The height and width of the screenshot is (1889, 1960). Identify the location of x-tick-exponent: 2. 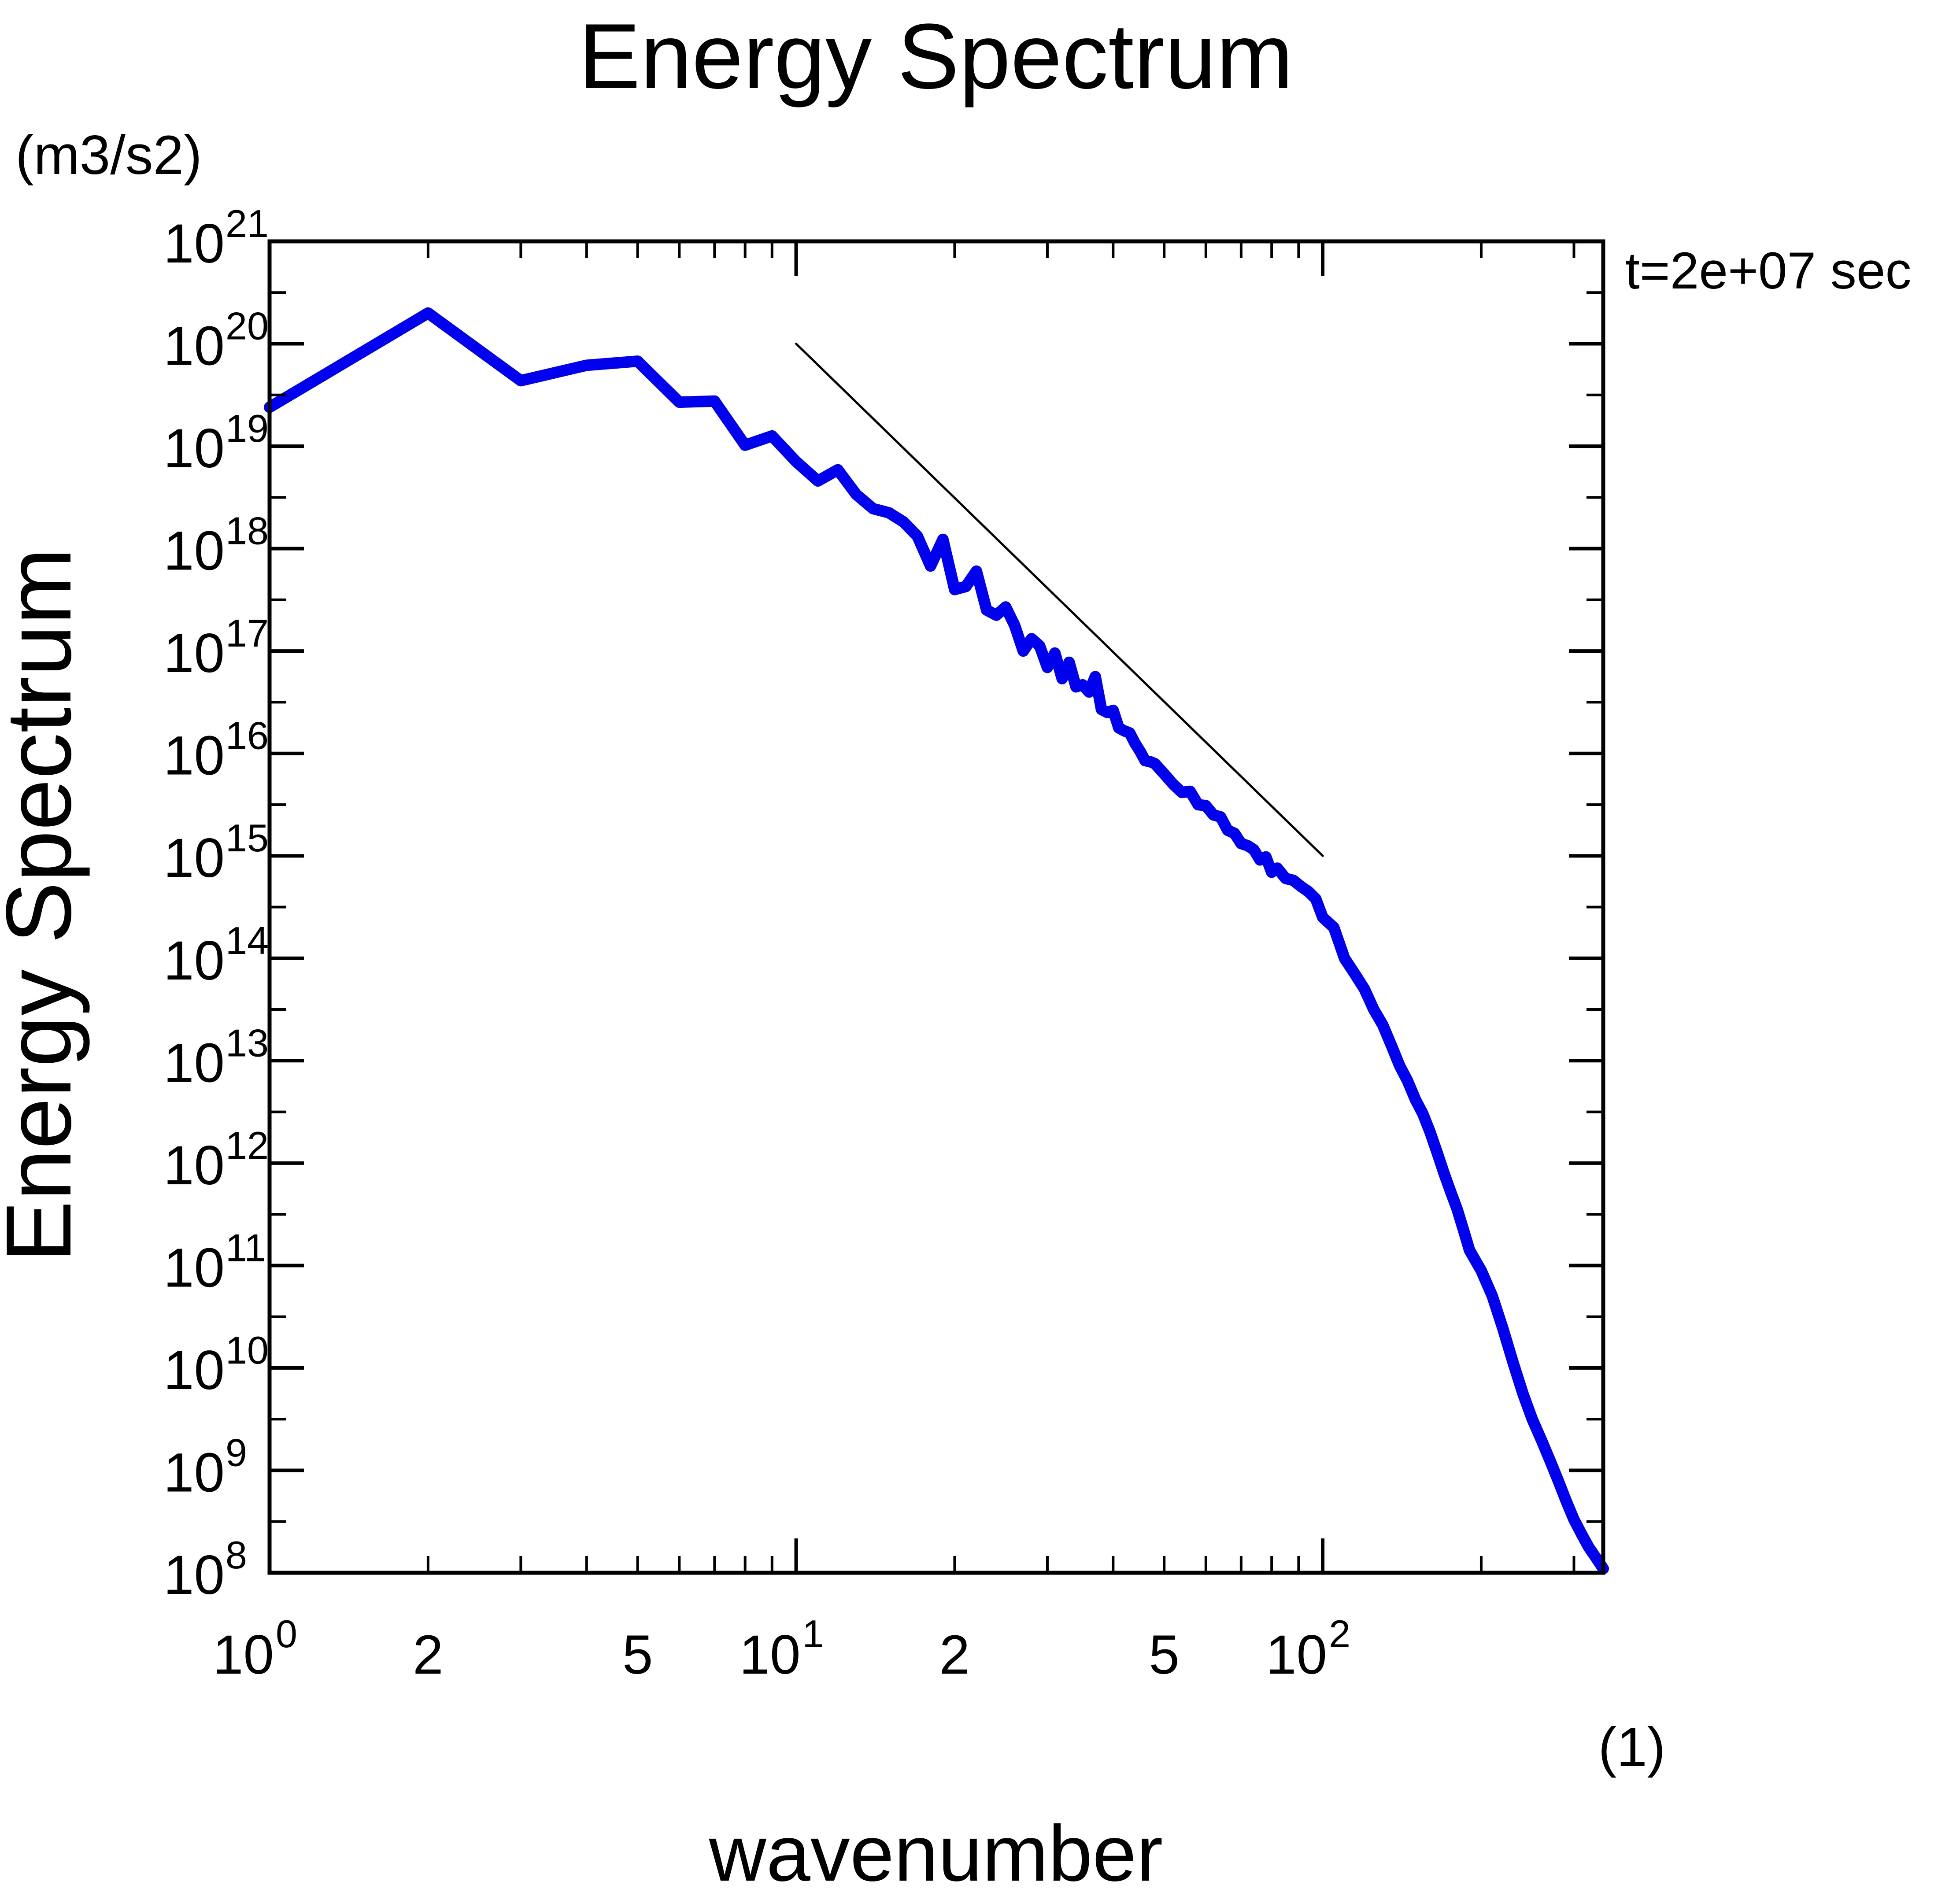
(1339, 1634).